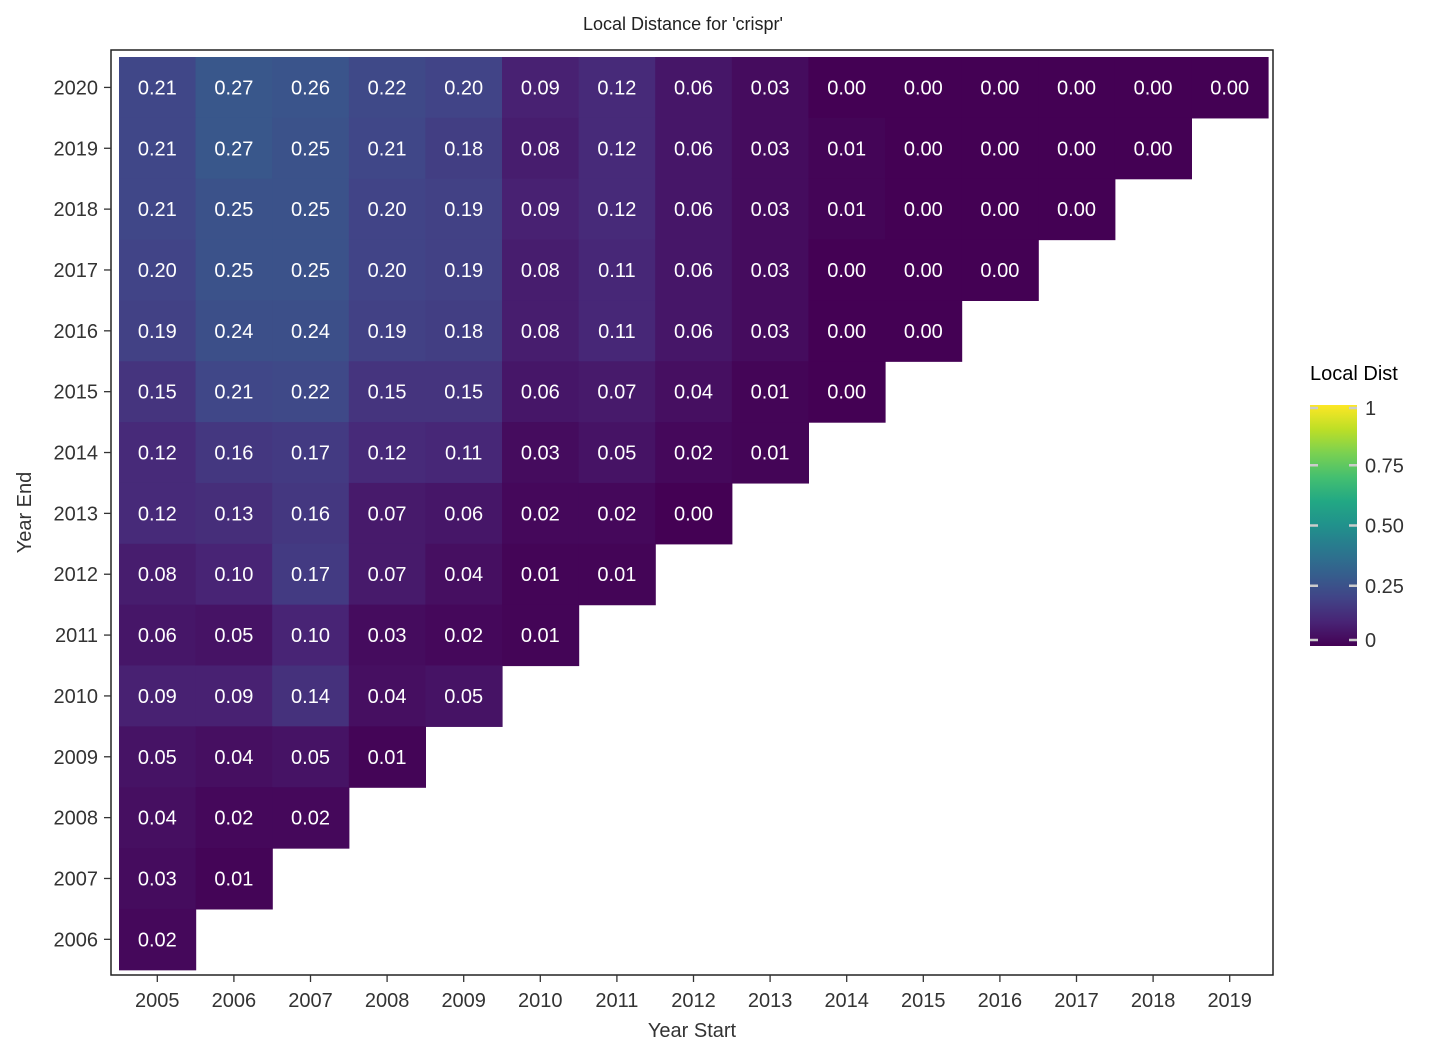 Image resolution: width=1445 pixels, height=1056 pixels. Describe the element at coordinates (463, 332) in the screenshot. I see `cell-value-label: 0.18` at that location.